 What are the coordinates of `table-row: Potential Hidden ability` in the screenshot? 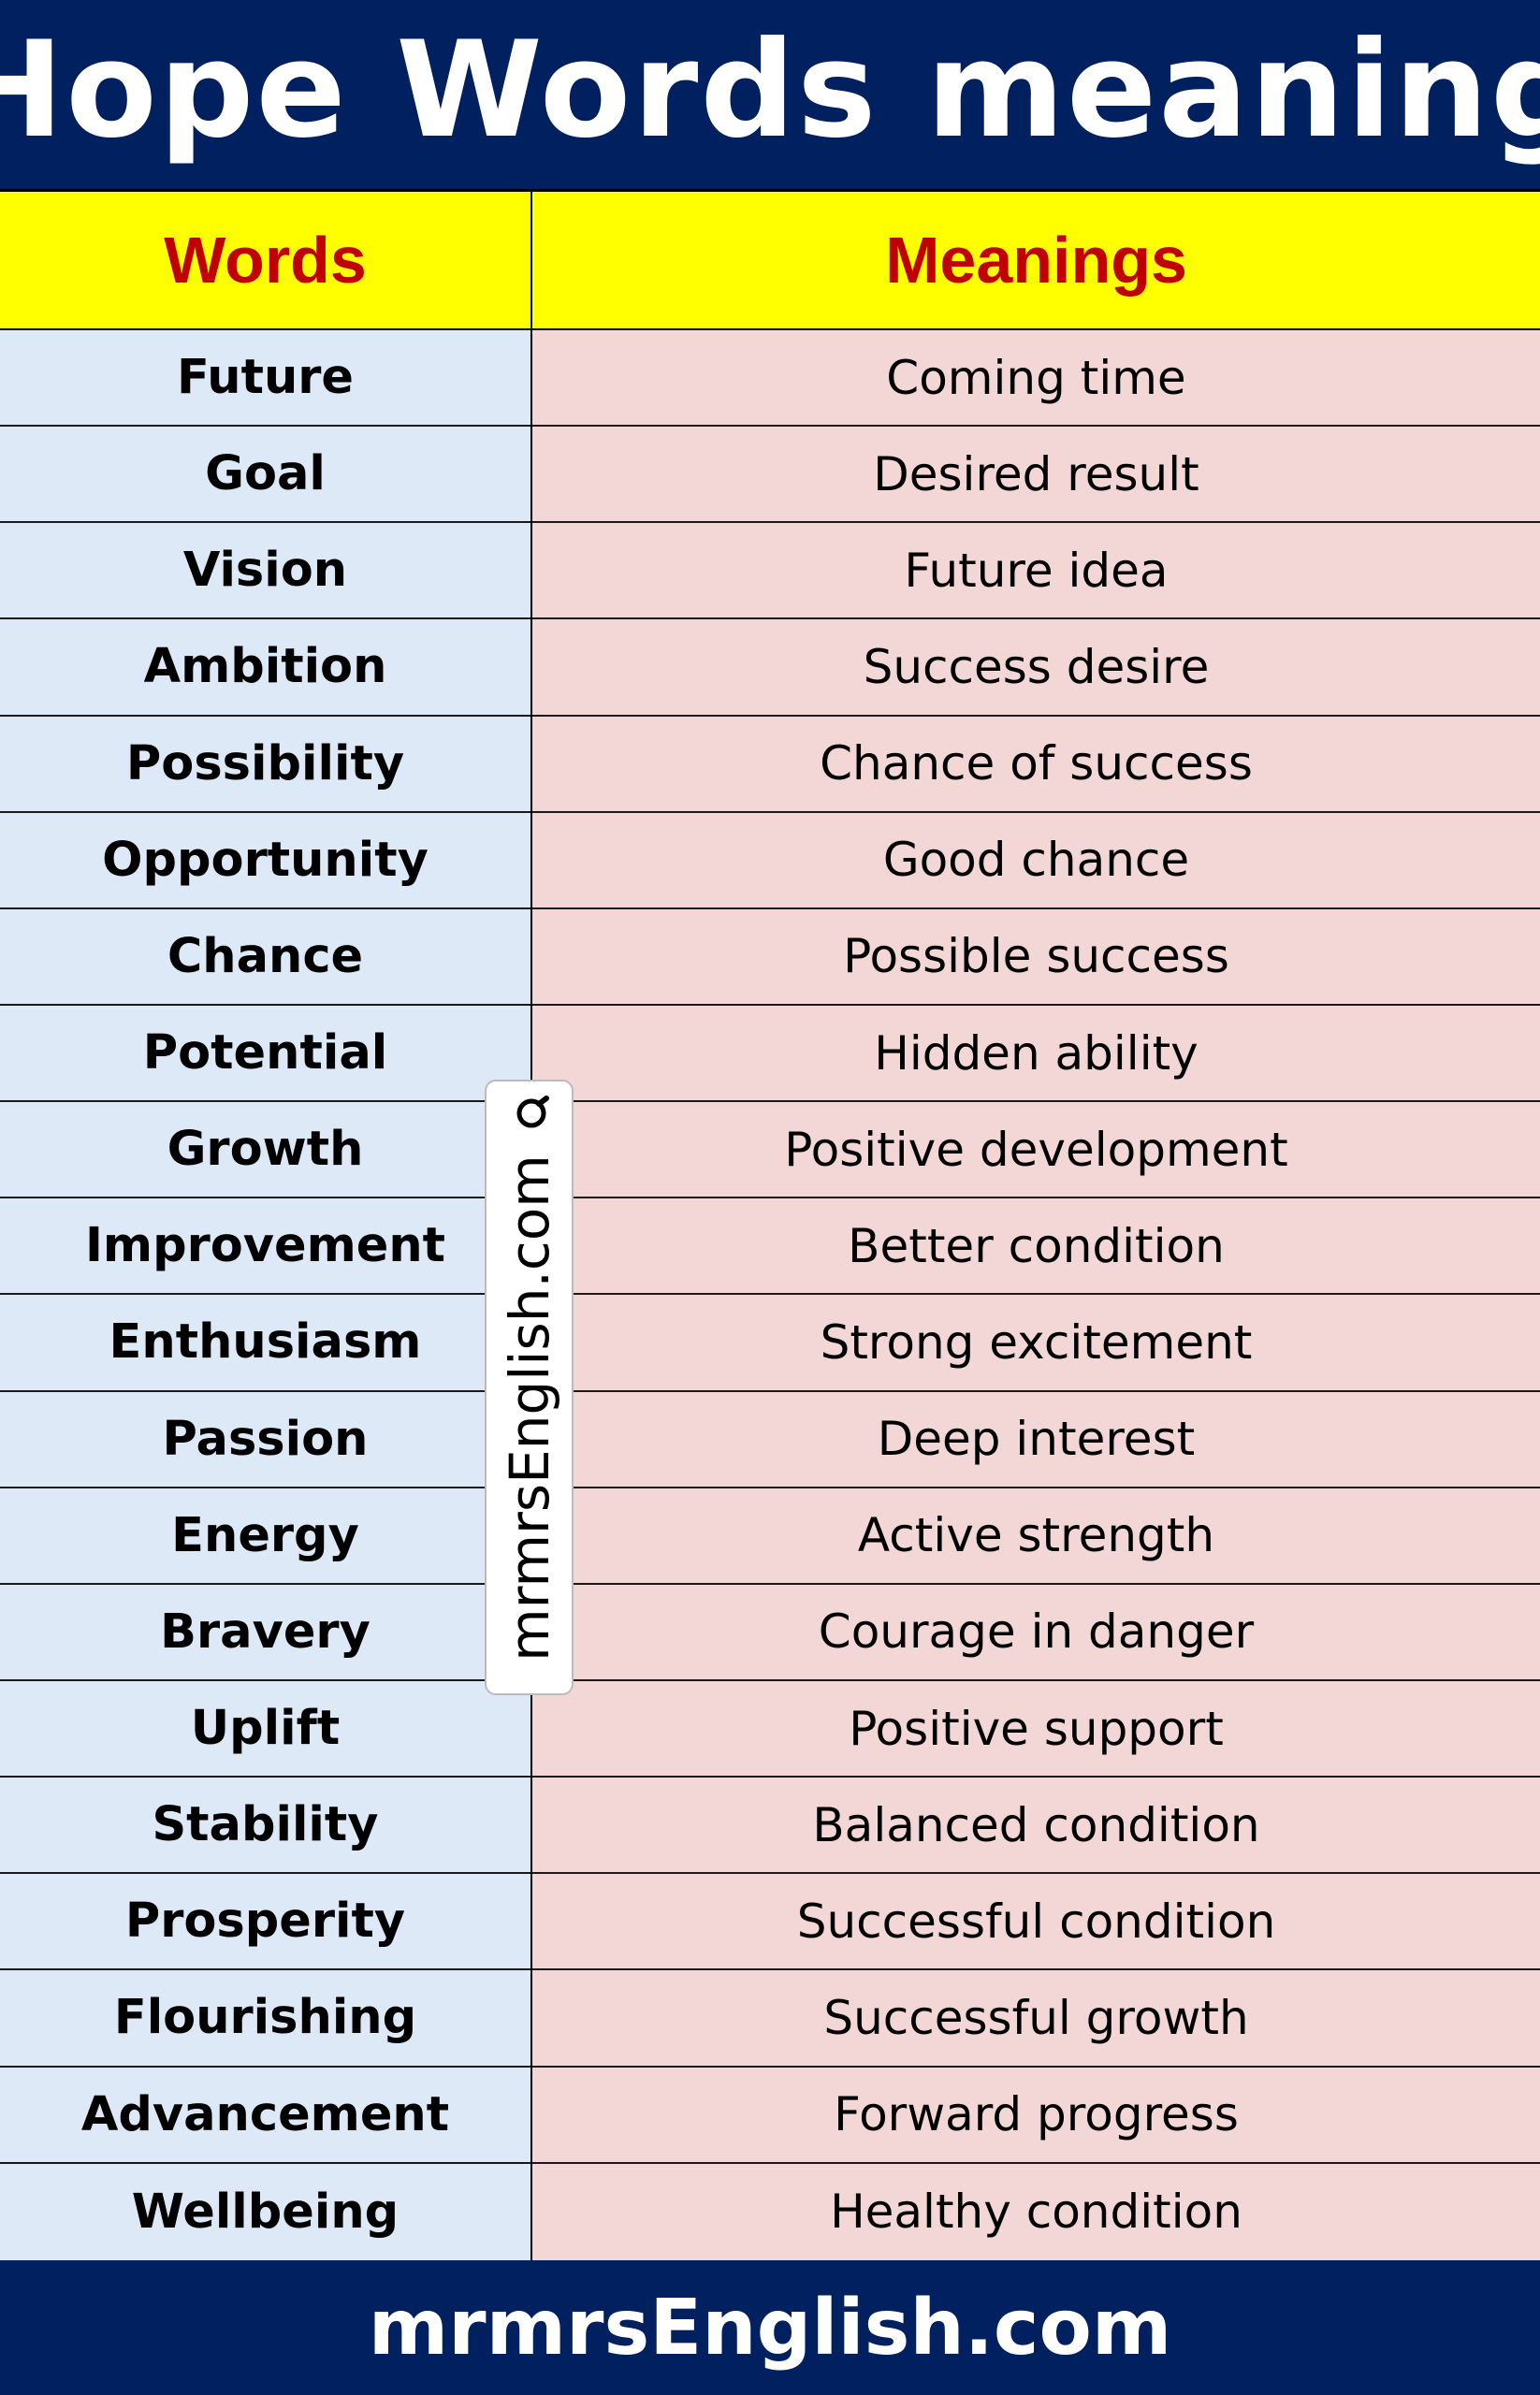 It's located at (770, 1054).